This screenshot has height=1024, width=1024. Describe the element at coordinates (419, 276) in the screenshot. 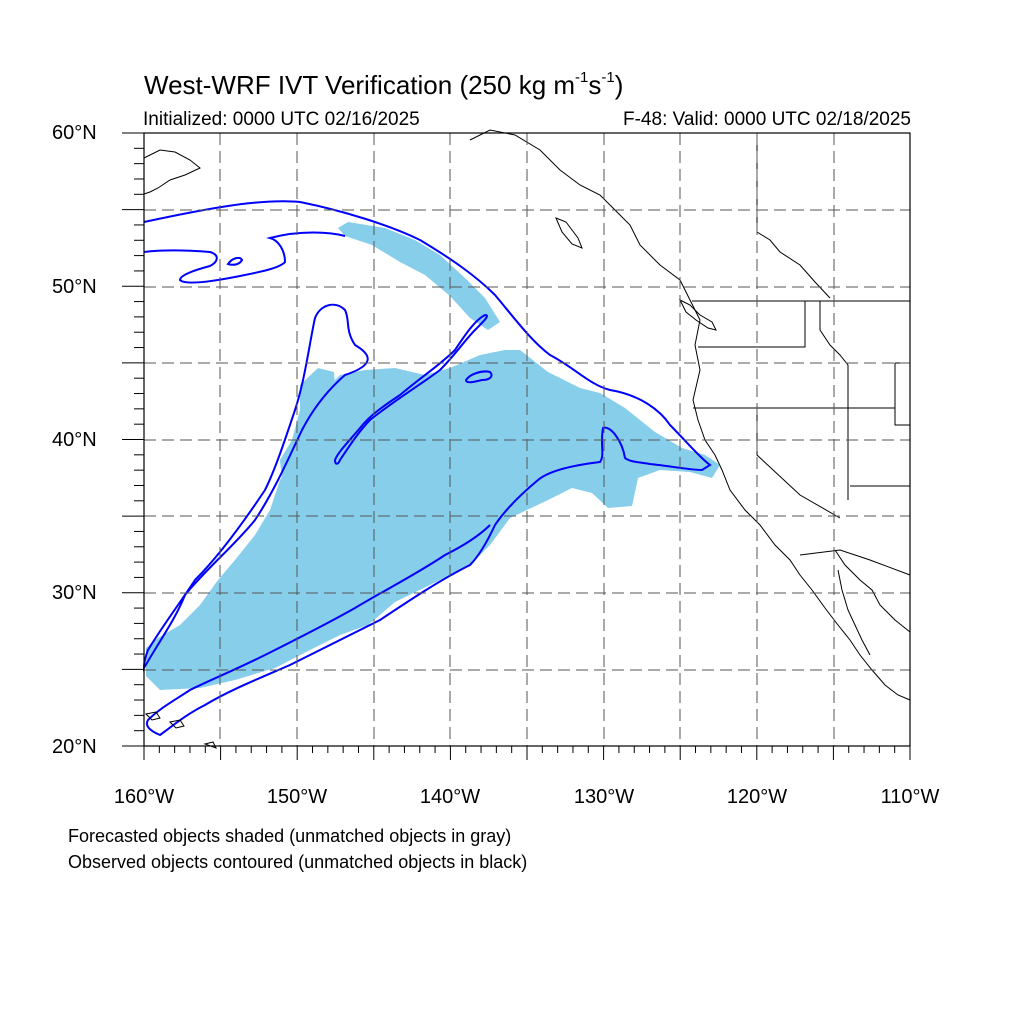

I see `forecast-object-north-band` at that location.